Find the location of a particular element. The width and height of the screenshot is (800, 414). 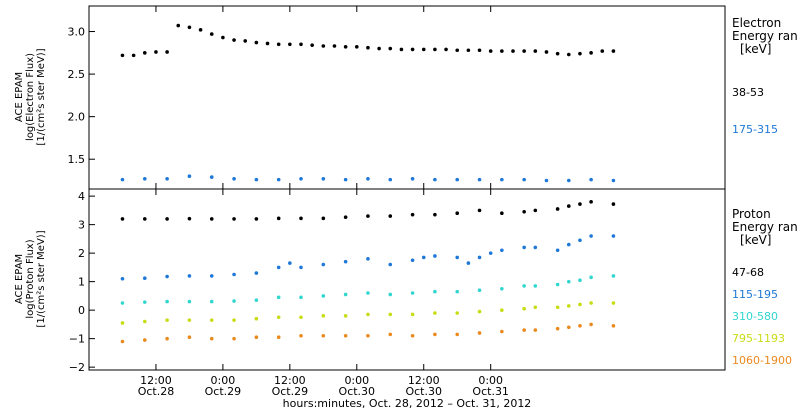

electron-legend-title-3: [keV] is located at coordinates (755, 49).